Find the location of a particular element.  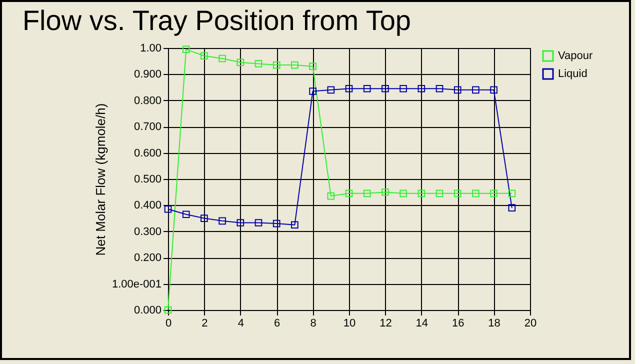

y-tick-label: 0.700 is located at coordinates (148, 127).